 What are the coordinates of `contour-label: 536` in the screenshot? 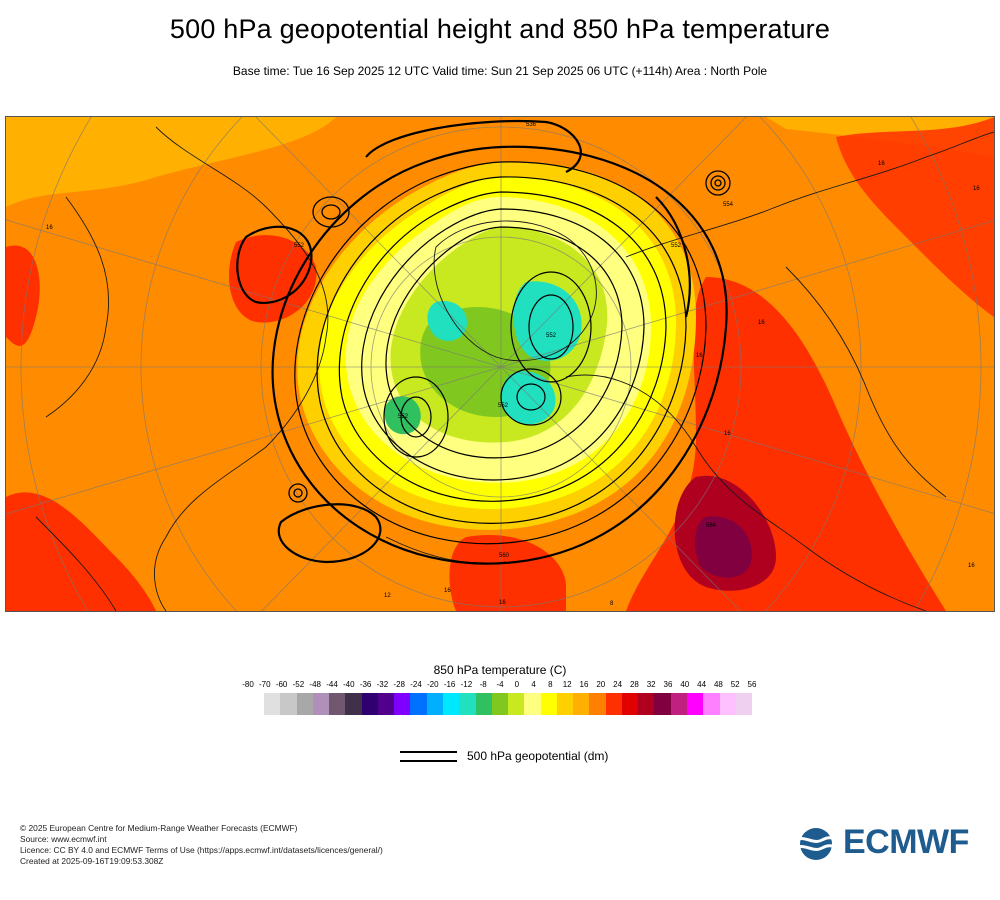 It's located at (531, 125).